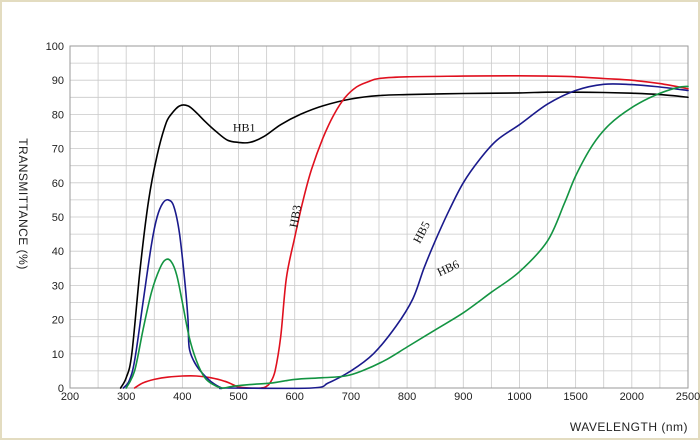 The image size is (700, 440). What do you see at coordinates (688, 397) in the screenshot?
I see `x-tick-label: 2500` at bounding box center [688, 397].